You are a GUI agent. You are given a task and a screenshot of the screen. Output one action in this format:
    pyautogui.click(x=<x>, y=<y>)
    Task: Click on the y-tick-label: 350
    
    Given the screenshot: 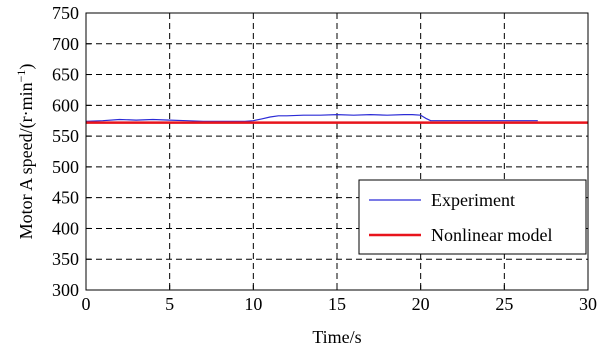 What is the action you would take?
    pyautogui.click(x=65, y=259)
    